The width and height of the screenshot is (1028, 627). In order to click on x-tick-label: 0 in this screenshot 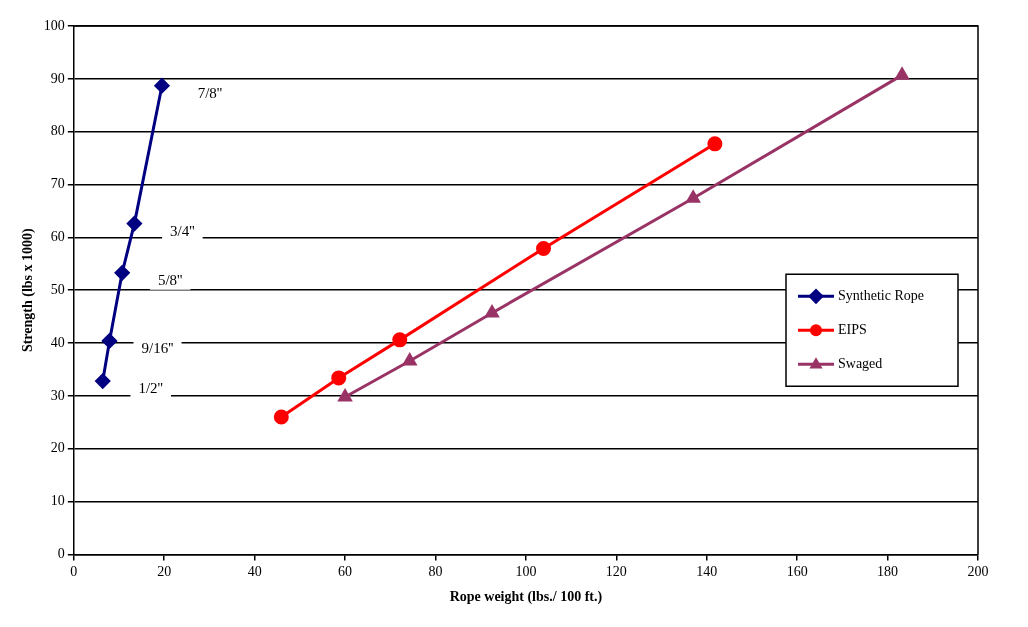, I will do `click(74, 572)`.